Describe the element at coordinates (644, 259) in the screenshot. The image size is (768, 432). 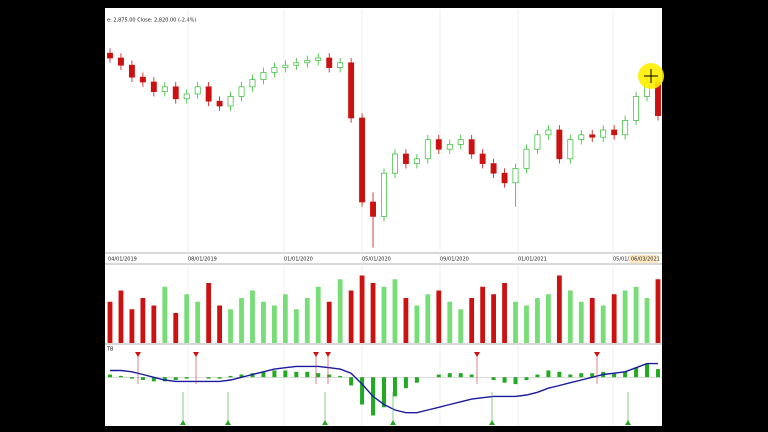
I see `date-highlight` at that location.